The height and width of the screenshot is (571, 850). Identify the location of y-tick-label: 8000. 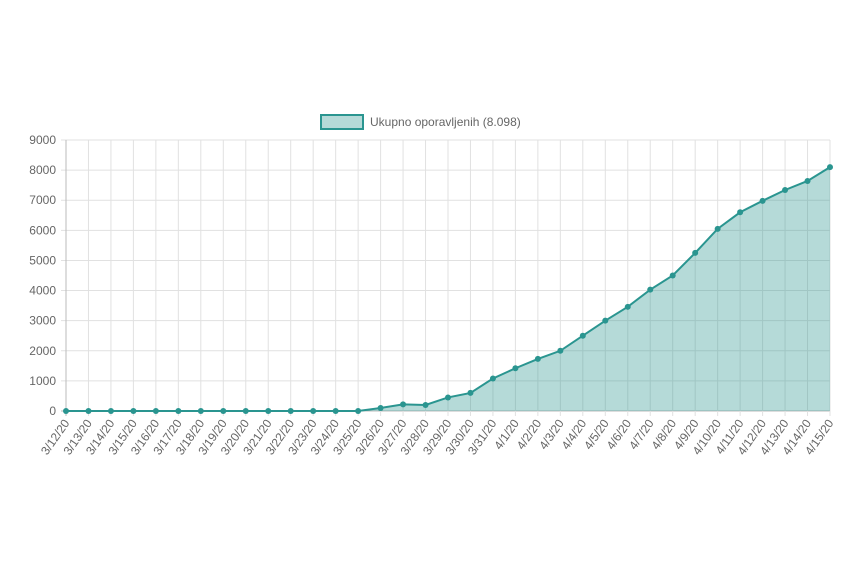
(42, 170).